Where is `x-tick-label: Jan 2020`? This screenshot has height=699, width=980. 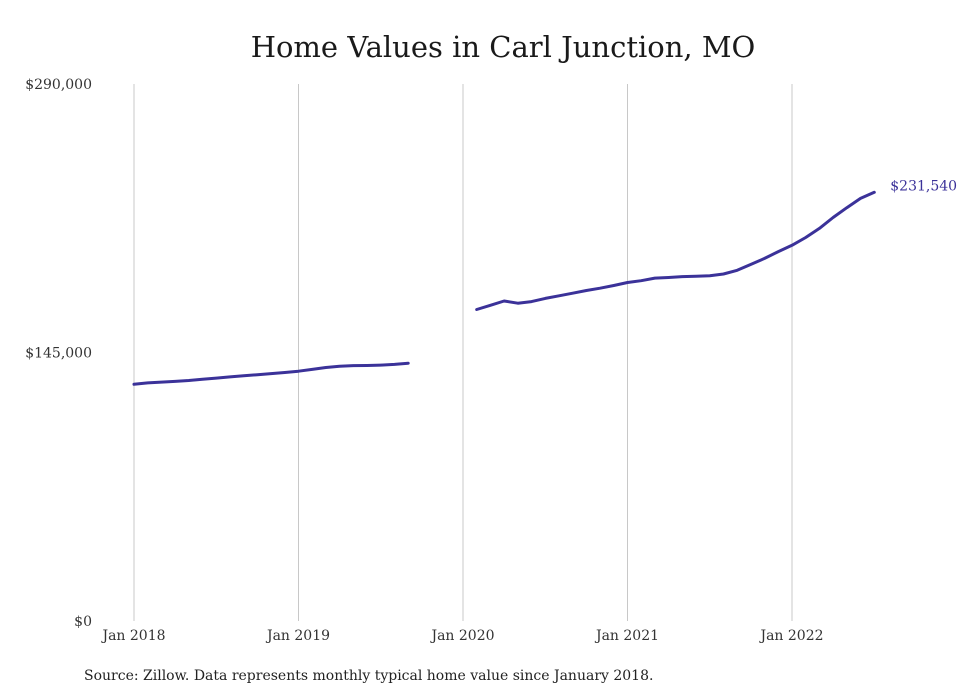
x-tick-label: Jan 2020 is located at coordinates (461, 636).